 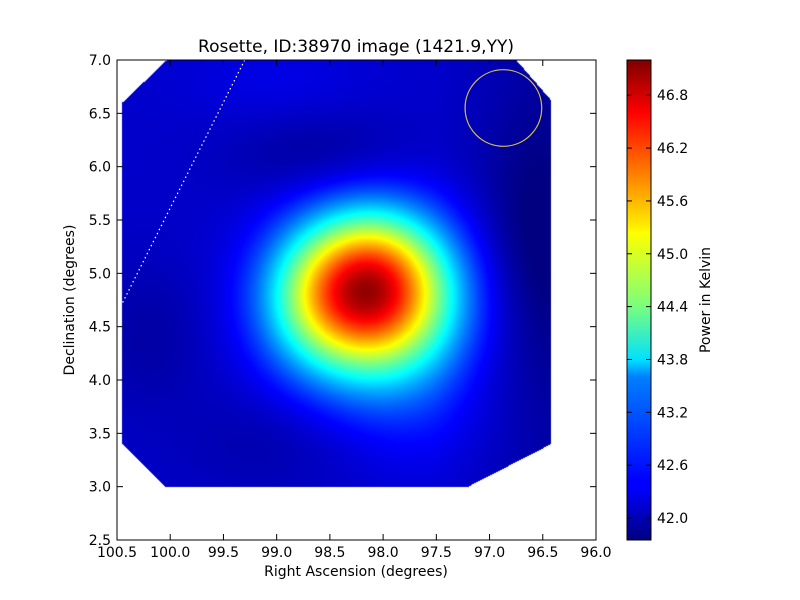 What do you see at coordinates (672, 360) in the screenshot?
I see `colorbar-tick-label: 43.8` at bounding box center [672, 360].